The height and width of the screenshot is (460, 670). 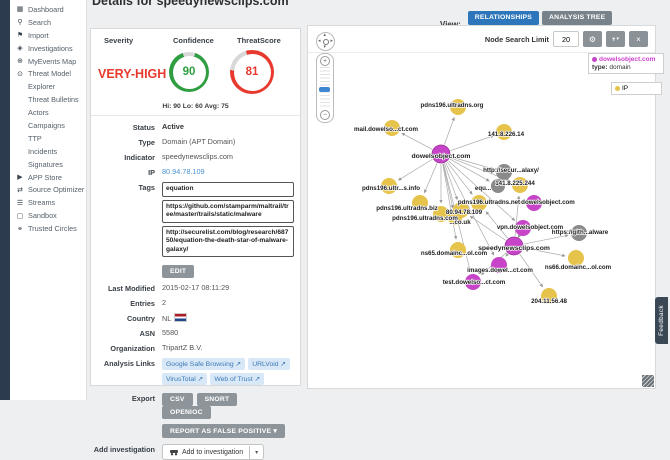 What do you see at coordinates (123, 127) in the screenshot?
I see `field-label: Status` at bounding box center [123, 127].